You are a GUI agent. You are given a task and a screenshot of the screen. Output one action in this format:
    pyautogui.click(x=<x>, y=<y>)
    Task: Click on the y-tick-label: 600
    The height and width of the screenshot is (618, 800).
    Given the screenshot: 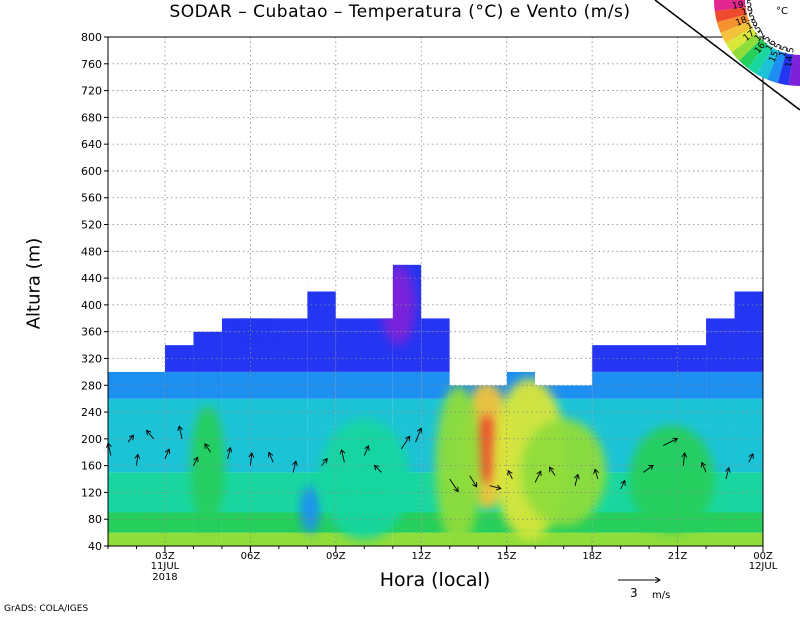 What is the action you would take?
    pyautogui.click(x=91, y=171)
    